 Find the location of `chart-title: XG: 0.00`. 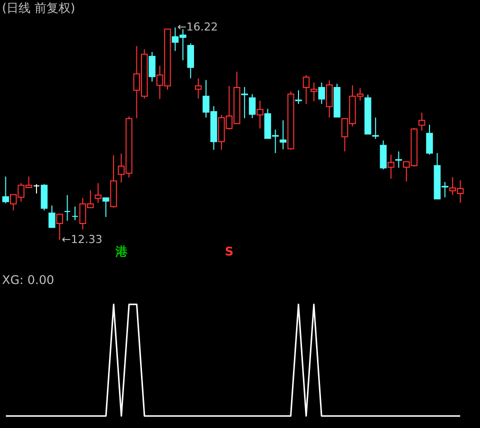

chart-title: XG: 0.00 is located at coordinates (28, 280).